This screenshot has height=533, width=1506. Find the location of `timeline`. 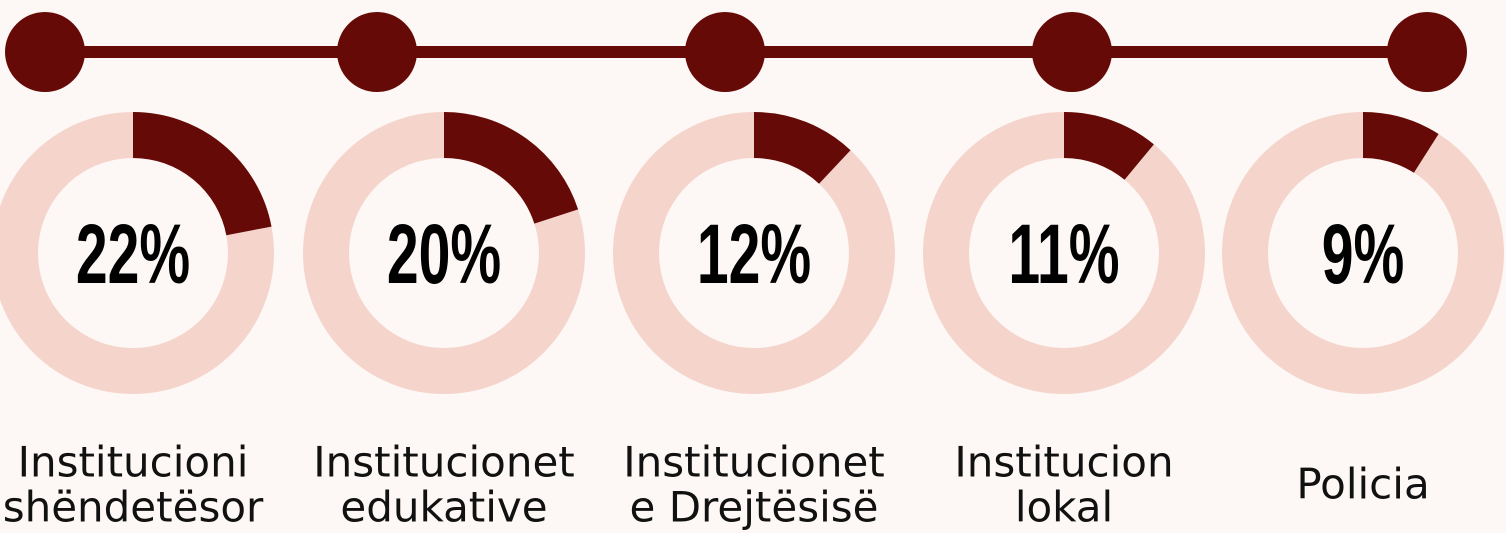

timeline is located at coordinates (736, 52).